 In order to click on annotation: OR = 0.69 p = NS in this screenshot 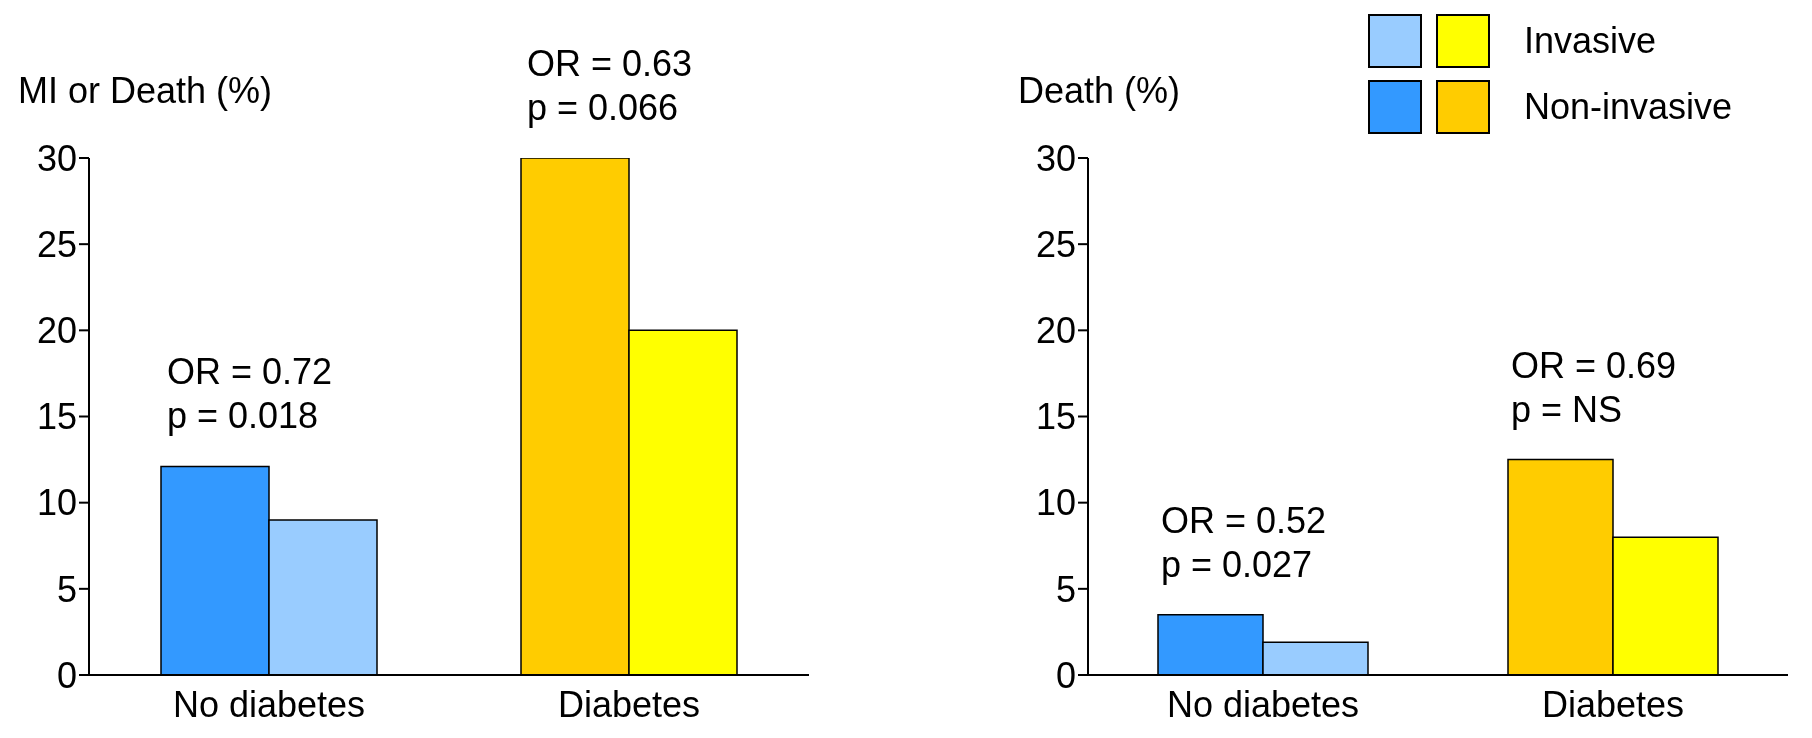, I will do `click(1594, 387)`.